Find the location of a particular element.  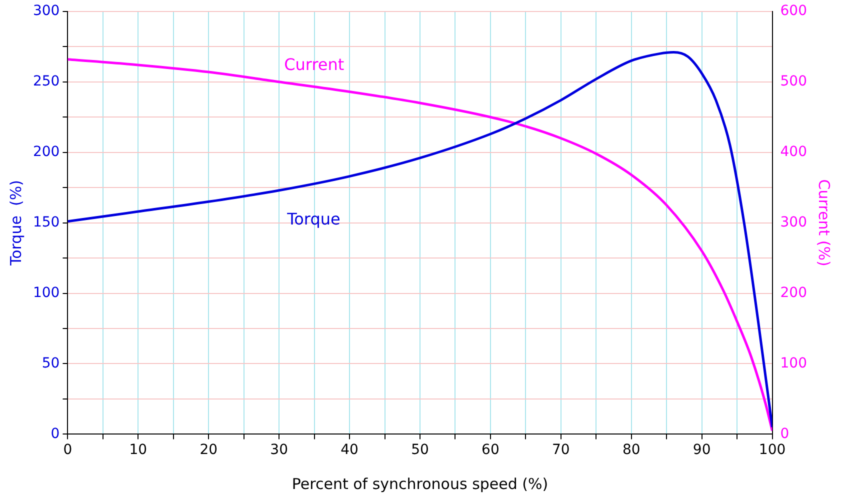

y-tick-label: 250 is located at coordinates (46, 82).